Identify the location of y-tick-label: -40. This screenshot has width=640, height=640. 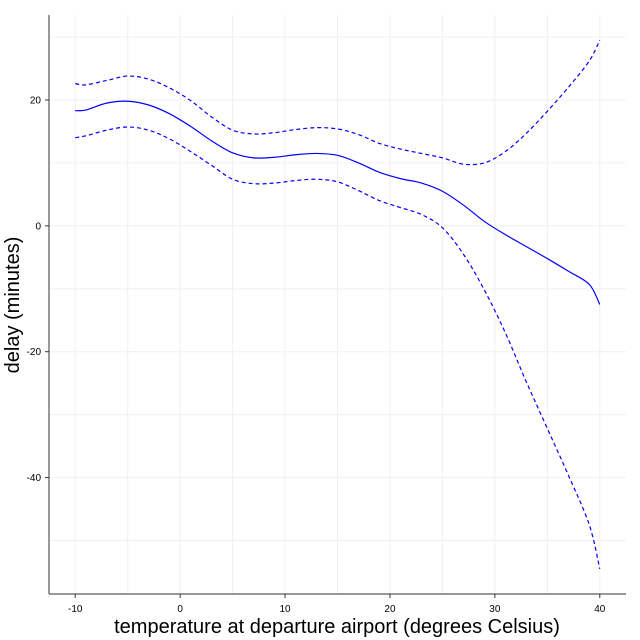
(34, 478).